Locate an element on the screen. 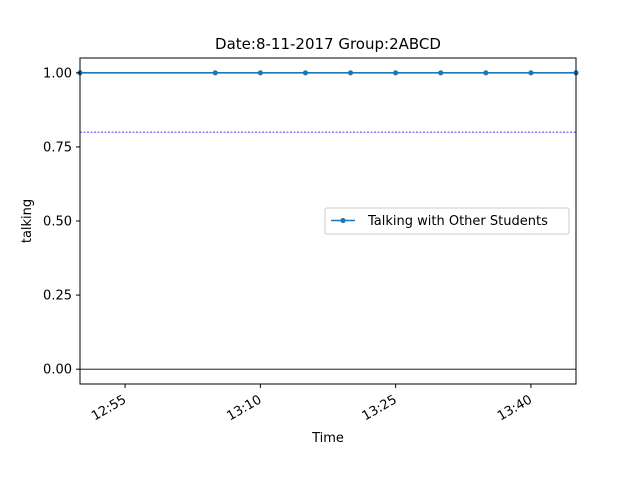 Image resolution: width=640 pixels, height=480 pixels. y-axis-label: talking is located at coordinates (27, 221).